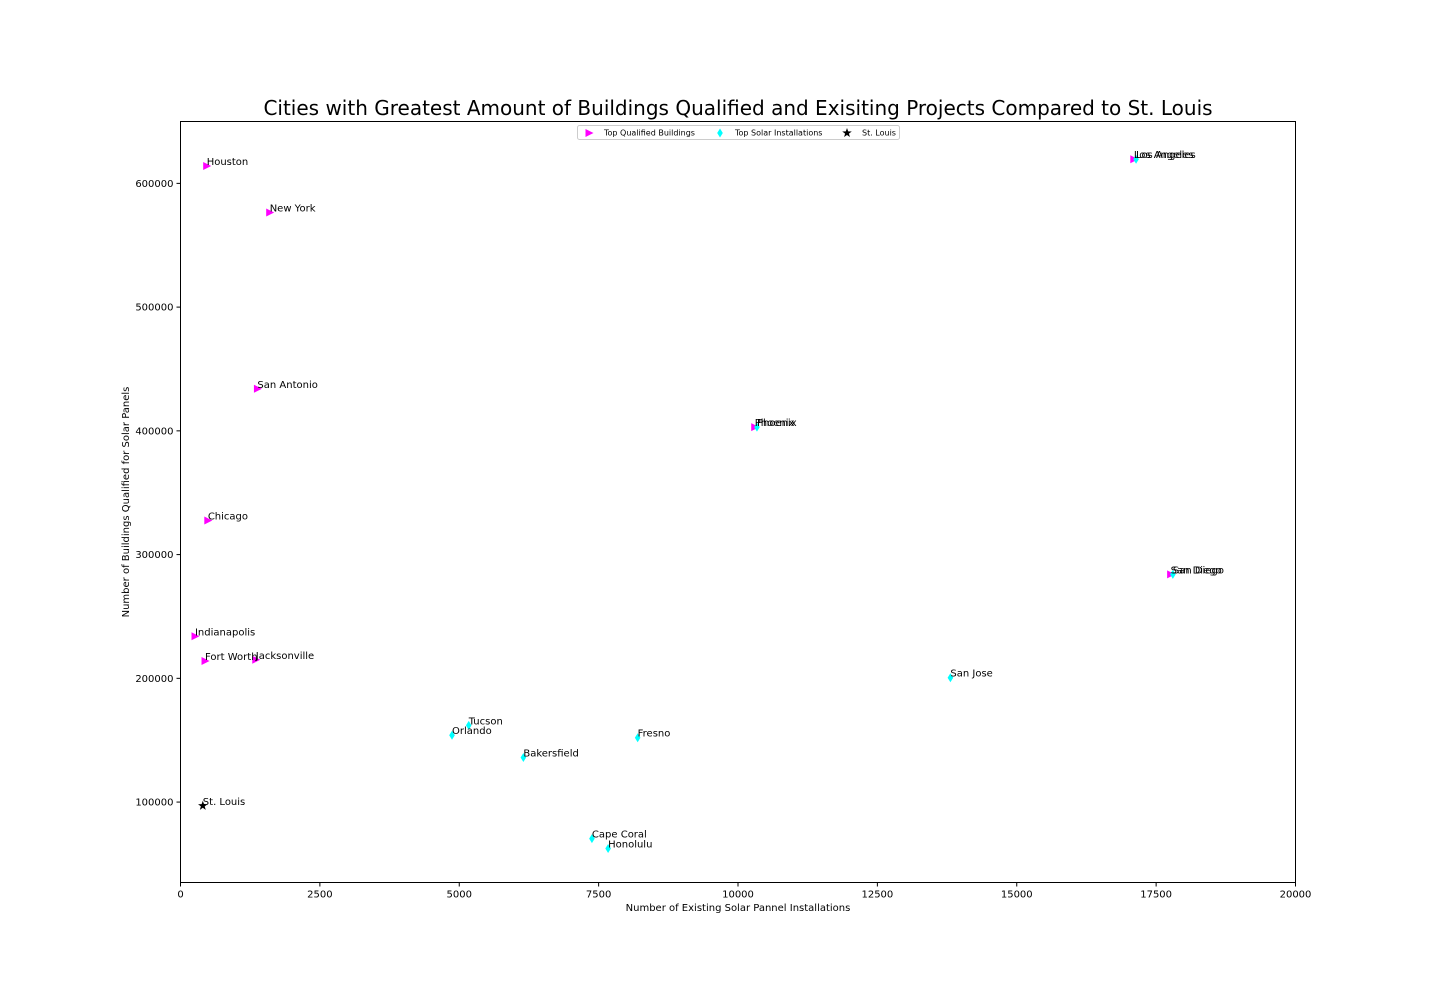 The height and width of the screenshot is (1008, 1440). I want to click on legend-entry: Top Qualified Buildings, so click(649, 133).